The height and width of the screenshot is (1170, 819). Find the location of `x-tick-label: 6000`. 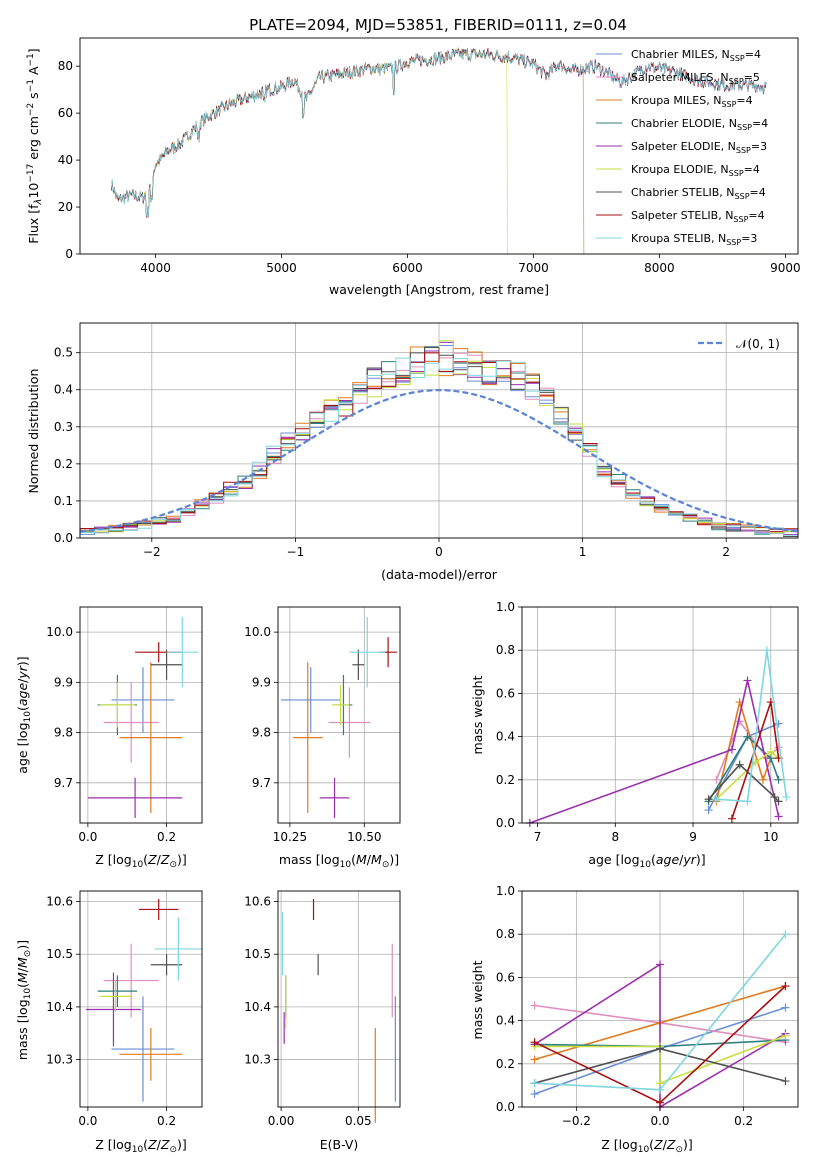

x-tick-label: 6000 is located at coordinates (407, 268).